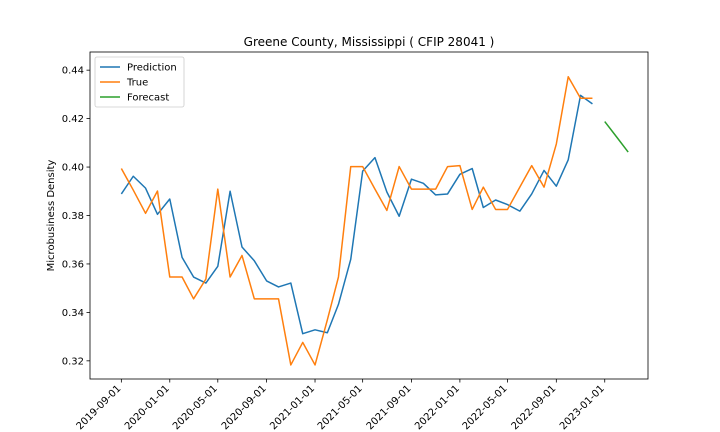 Image resolution: width=720 pixels, height=432 pixels. Describe the element at coordinates (73, 168) in the screenshot. I see `y-tick-label: 0.40` at that location.